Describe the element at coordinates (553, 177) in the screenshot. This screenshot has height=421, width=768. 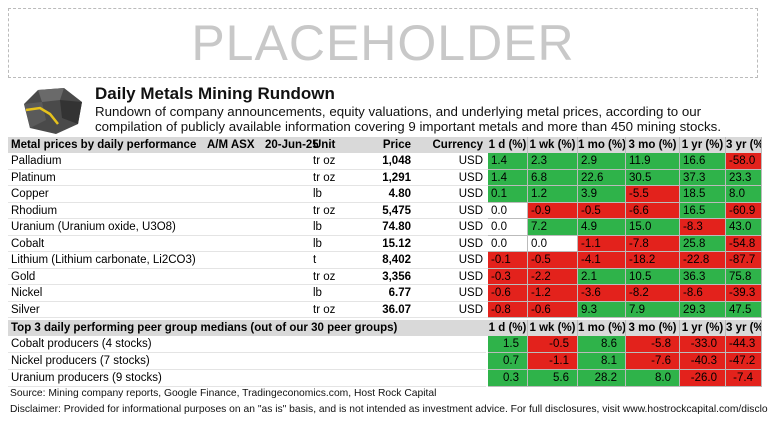
I see `pct-cell: 6.8` at that location.